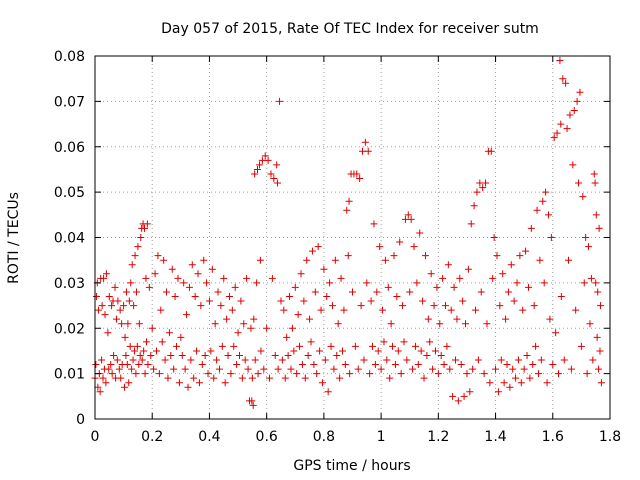  I want to click on y-tick-labels: 0 0.01 0.02 0.03 0.04 0.05 0.06 0.07 0.08, so click(69, 238).